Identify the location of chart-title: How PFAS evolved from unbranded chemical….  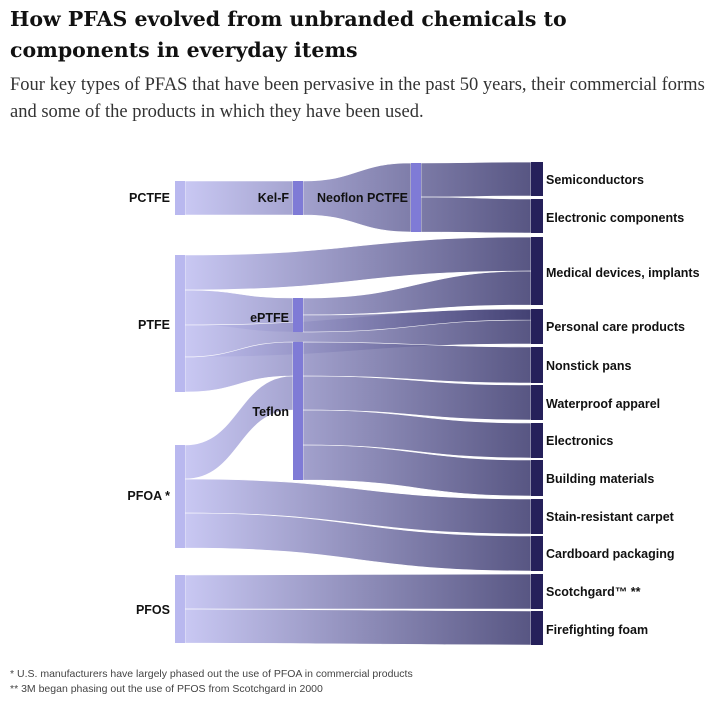
(288, 34).